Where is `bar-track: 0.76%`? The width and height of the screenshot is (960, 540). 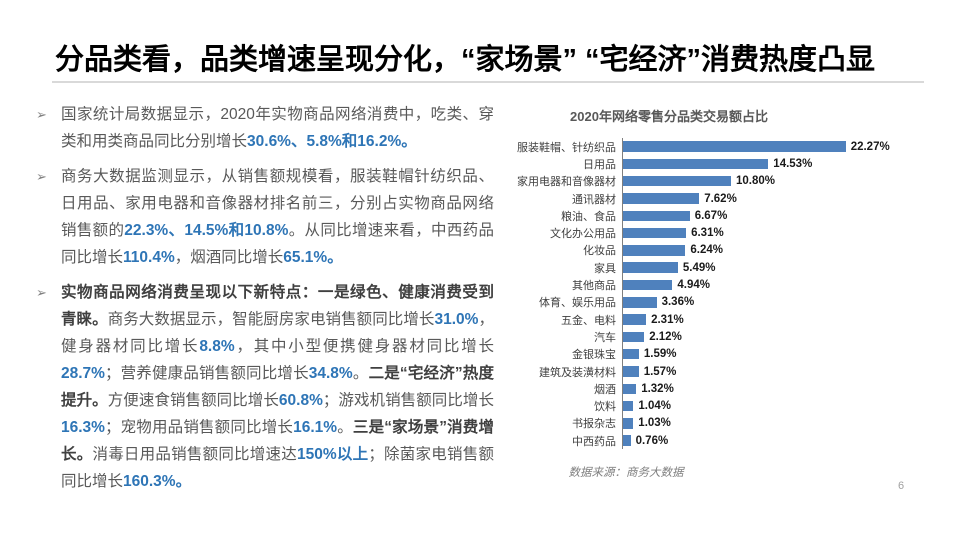 bar-track: 0.76% is located at coordinates (645, 441).